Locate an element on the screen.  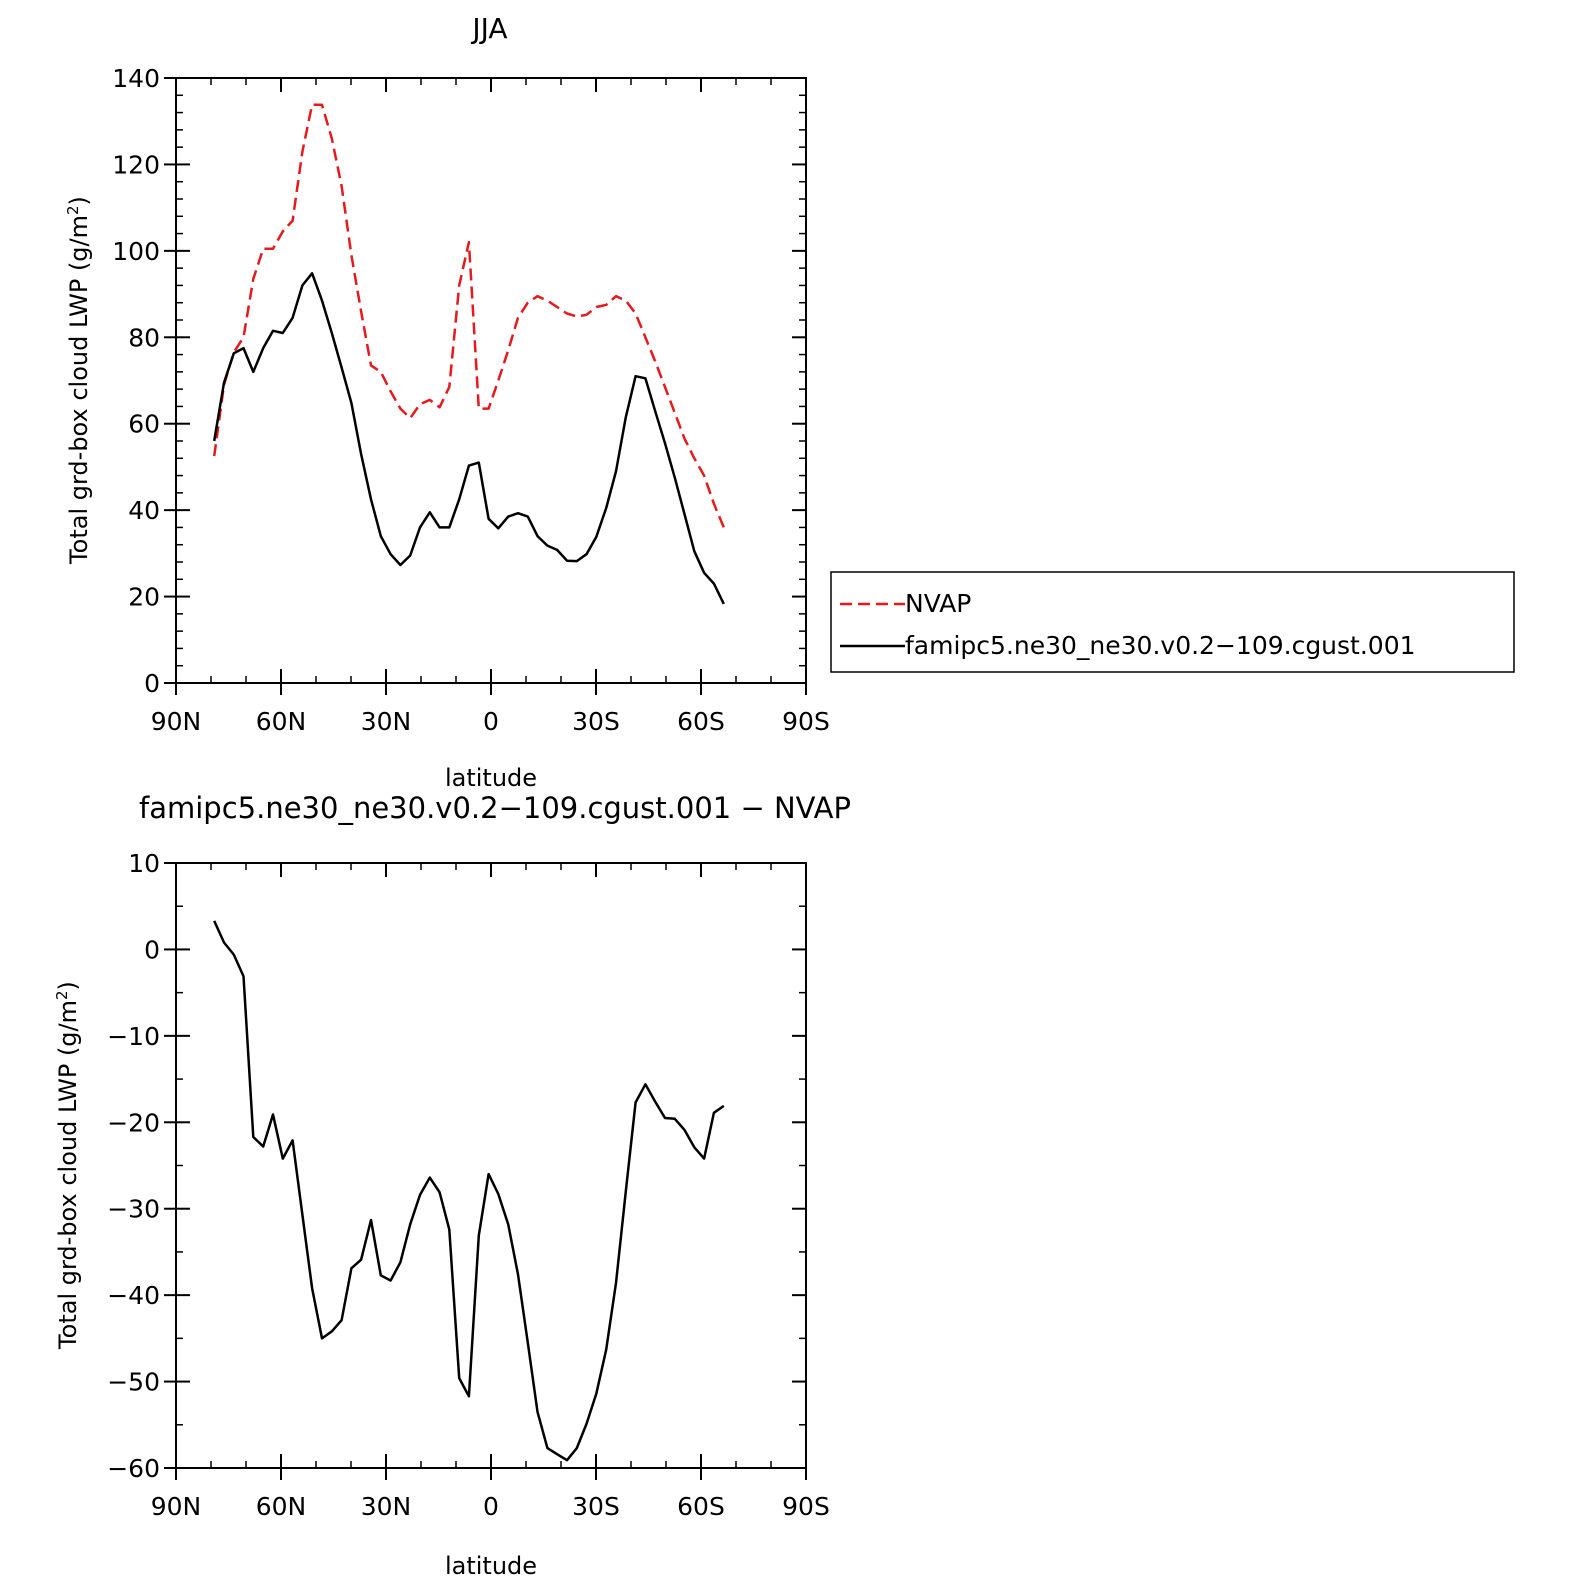
top-x-tick-label: 30N is located at coordinates (386, 721).